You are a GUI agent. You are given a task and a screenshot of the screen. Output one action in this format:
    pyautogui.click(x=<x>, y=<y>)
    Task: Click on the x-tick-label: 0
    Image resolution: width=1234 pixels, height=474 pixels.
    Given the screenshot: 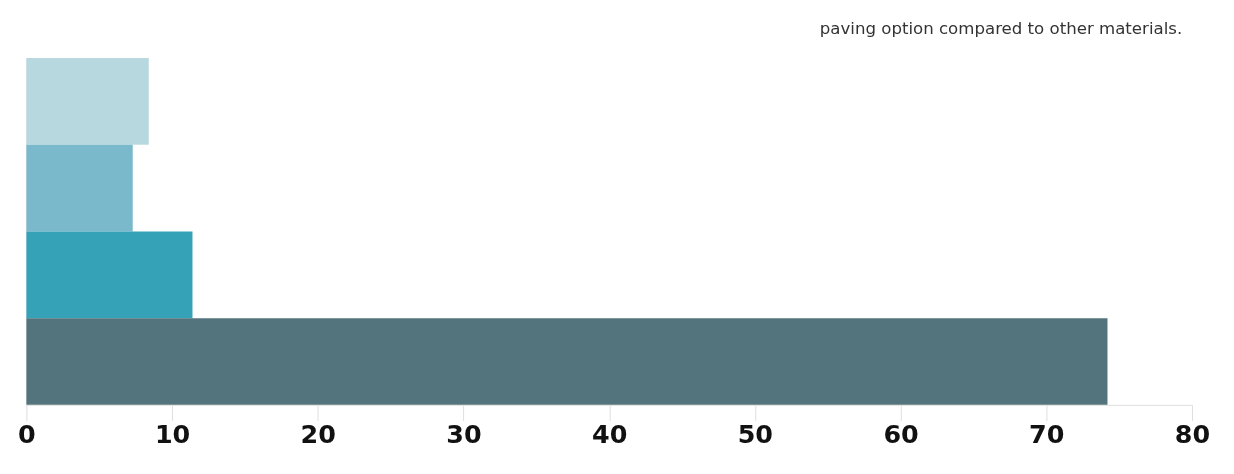 What is the action you would take?
    pyautogui.click(x=27, y=434)
    